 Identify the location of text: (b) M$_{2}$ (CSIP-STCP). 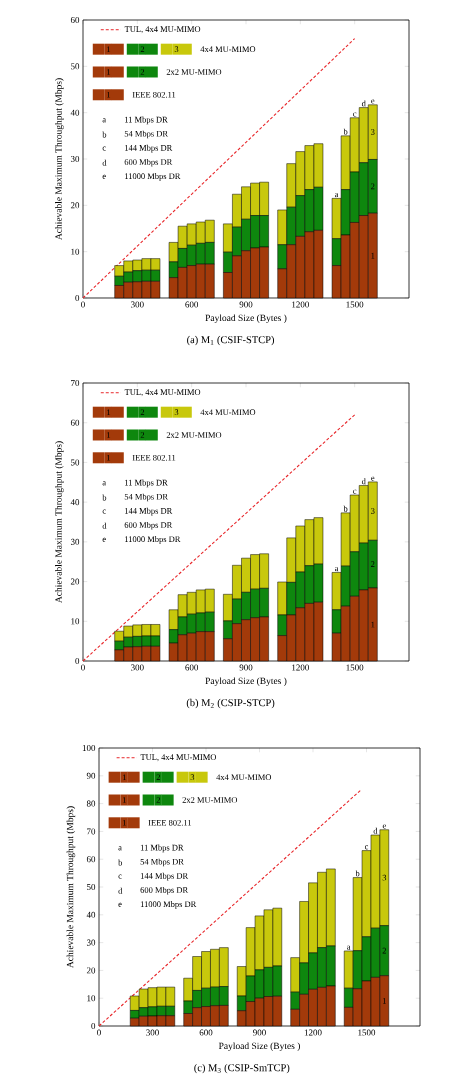
(230, 703).